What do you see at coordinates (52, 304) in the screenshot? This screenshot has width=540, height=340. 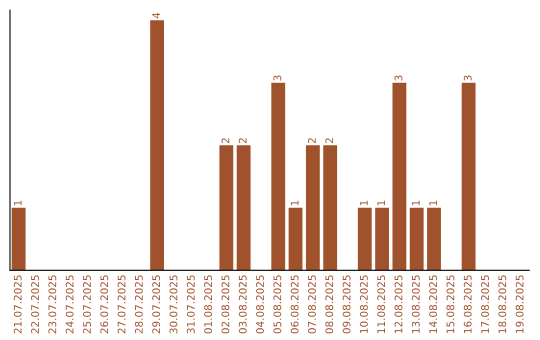 I see `x-tick-label: 23.07.2025` at bounding box center [52, 304].